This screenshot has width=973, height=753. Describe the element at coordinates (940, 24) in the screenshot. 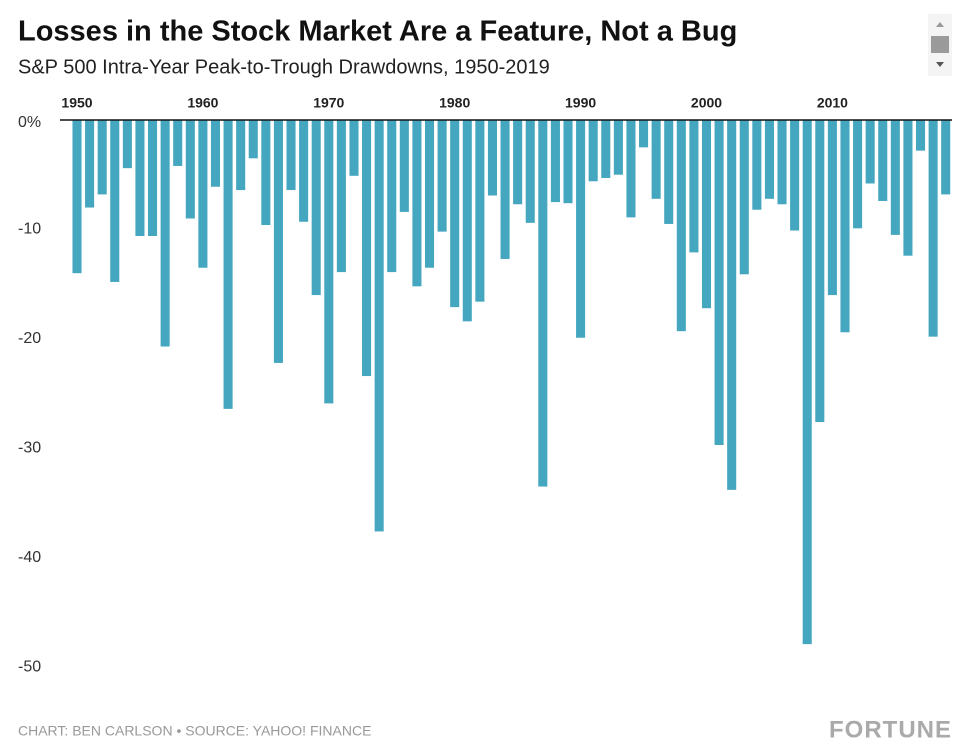

I see `scroll-up` at that location.